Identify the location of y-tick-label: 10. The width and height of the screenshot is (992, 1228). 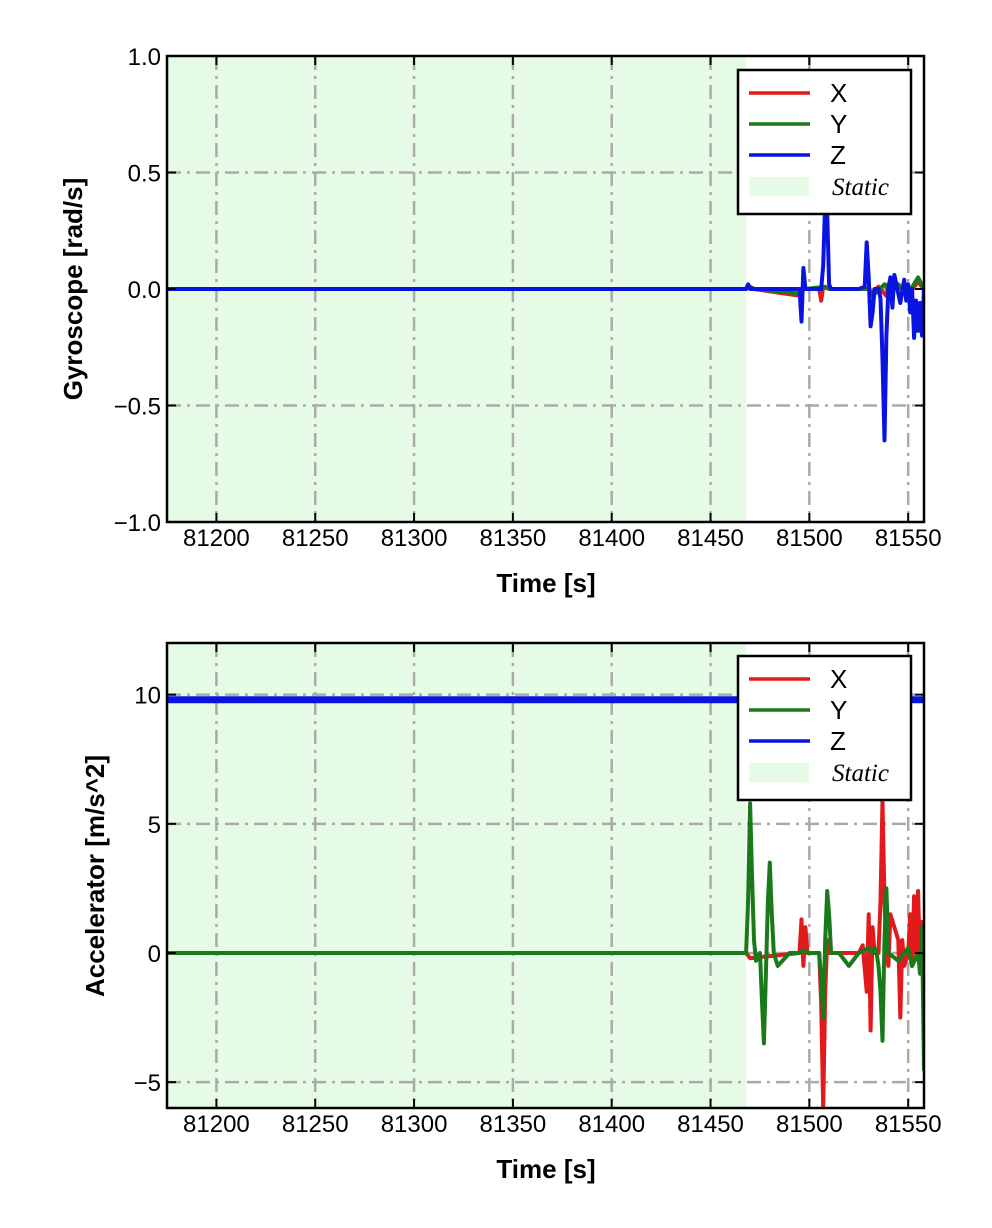
(147, 696).